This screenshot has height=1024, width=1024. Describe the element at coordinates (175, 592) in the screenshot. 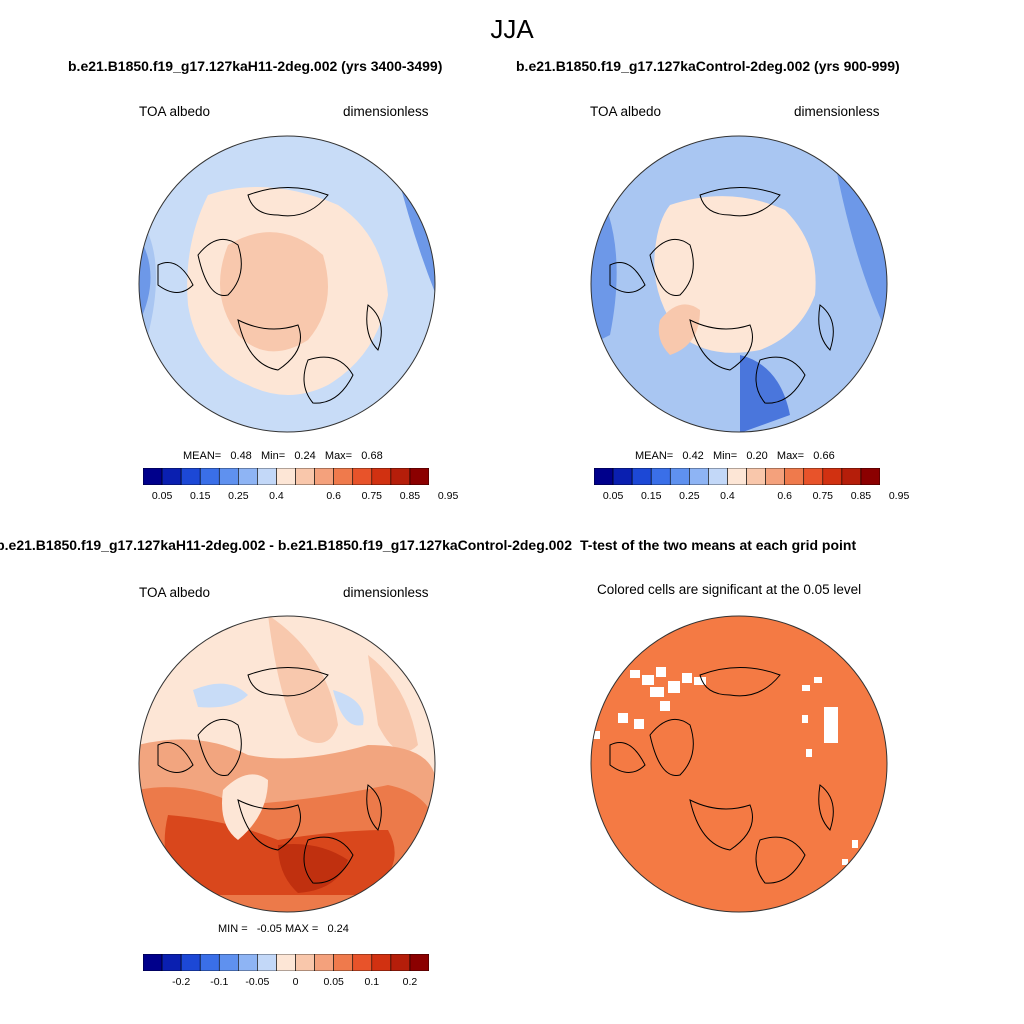

I see `variable-label-difference: TOA albedo` at that location.